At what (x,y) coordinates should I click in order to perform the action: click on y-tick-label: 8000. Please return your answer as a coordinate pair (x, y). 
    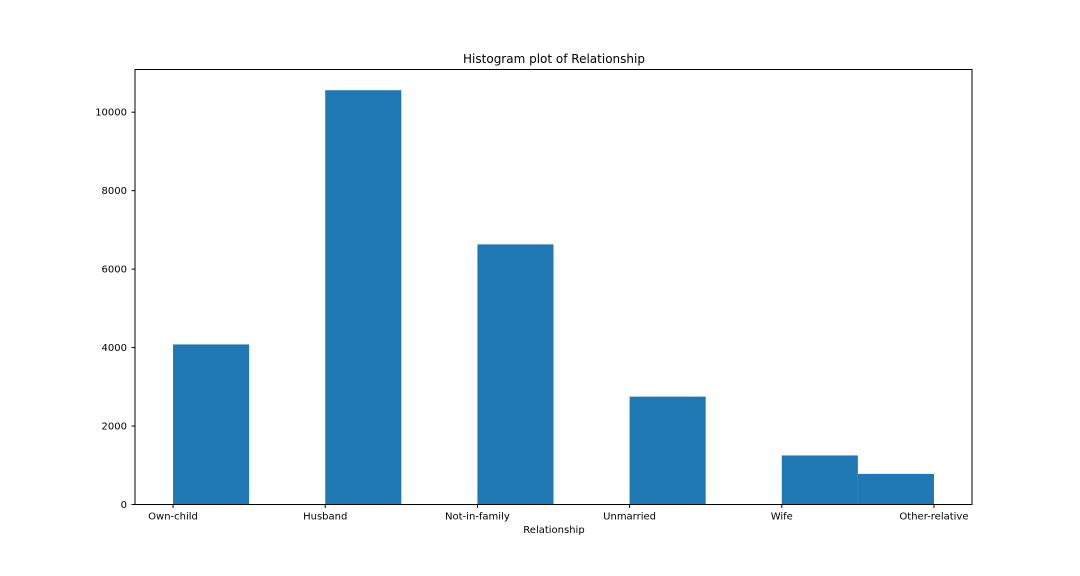
    Looking at the image, I should click on (114, 191).